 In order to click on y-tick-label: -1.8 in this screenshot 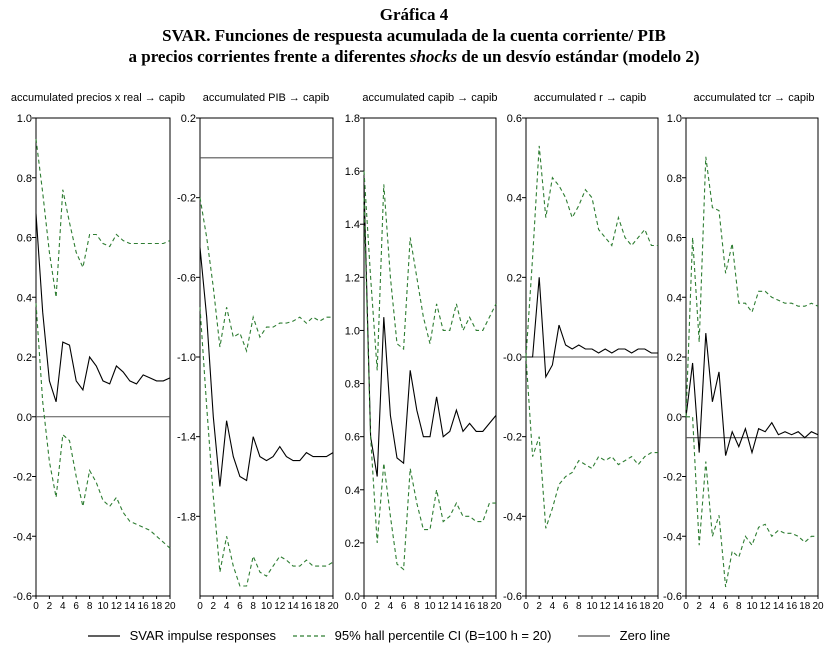, I will do `click(186, 517)`.